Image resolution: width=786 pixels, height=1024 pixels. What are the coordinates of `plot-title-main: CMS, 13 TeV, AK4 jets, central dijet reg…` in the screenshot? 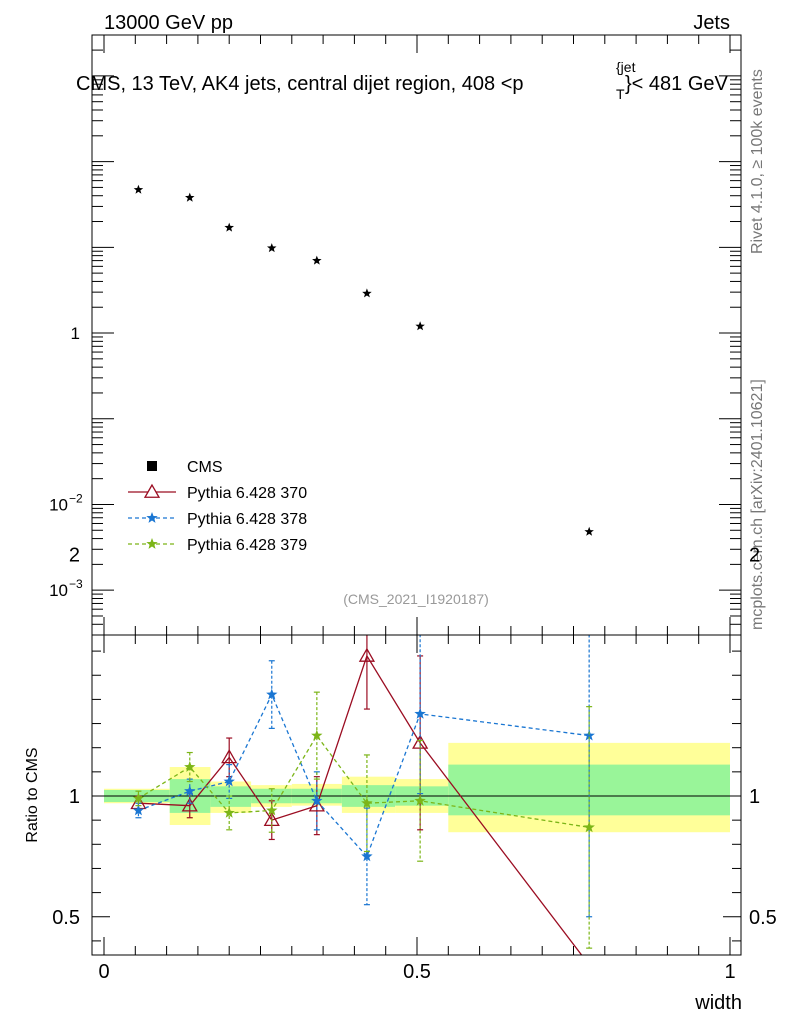 It's located at (300, 84).